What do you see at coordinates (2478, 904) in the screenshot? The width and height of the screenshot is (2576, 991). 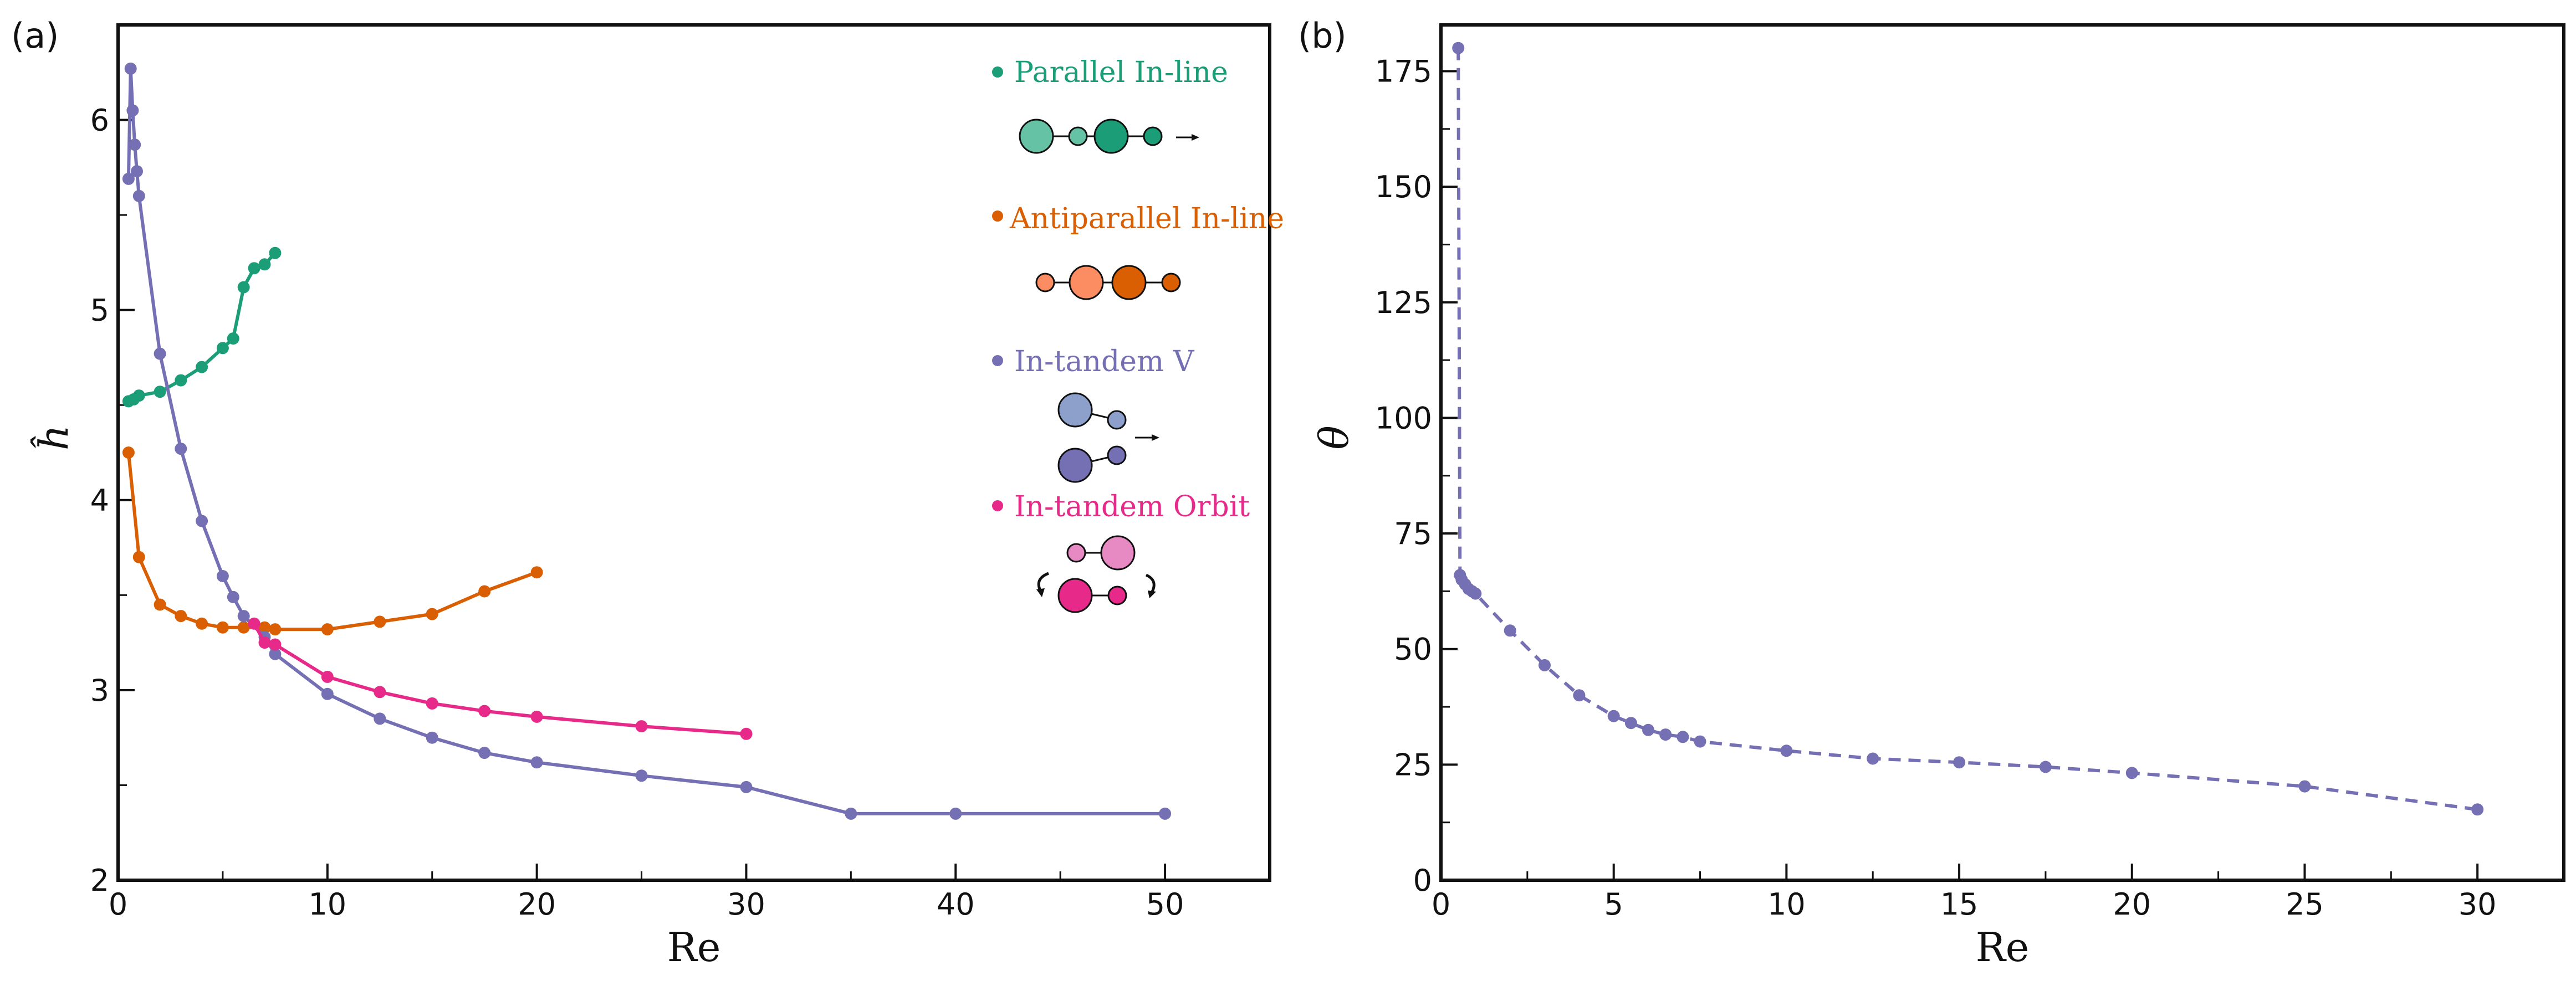 I see `panel-b-xtick-label-6: 30` at bounding box center [2478, 904].